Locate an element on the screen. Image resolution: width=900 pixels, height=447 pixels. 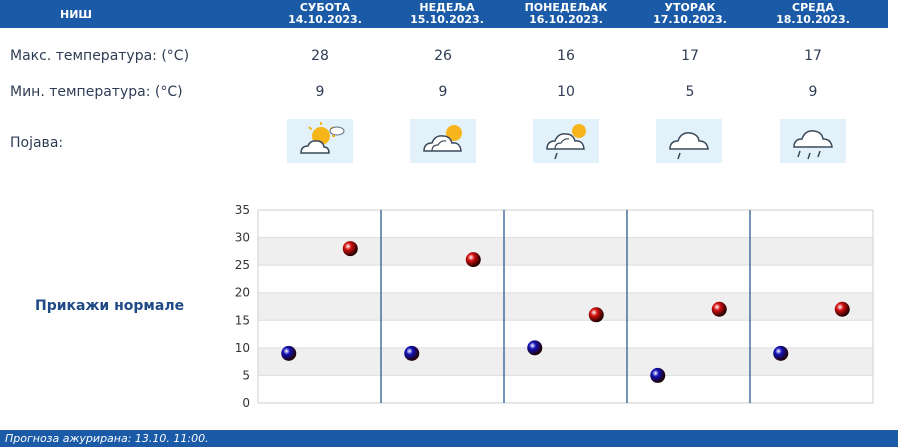
city-name: НИШ is located at coordinates (76, 14).